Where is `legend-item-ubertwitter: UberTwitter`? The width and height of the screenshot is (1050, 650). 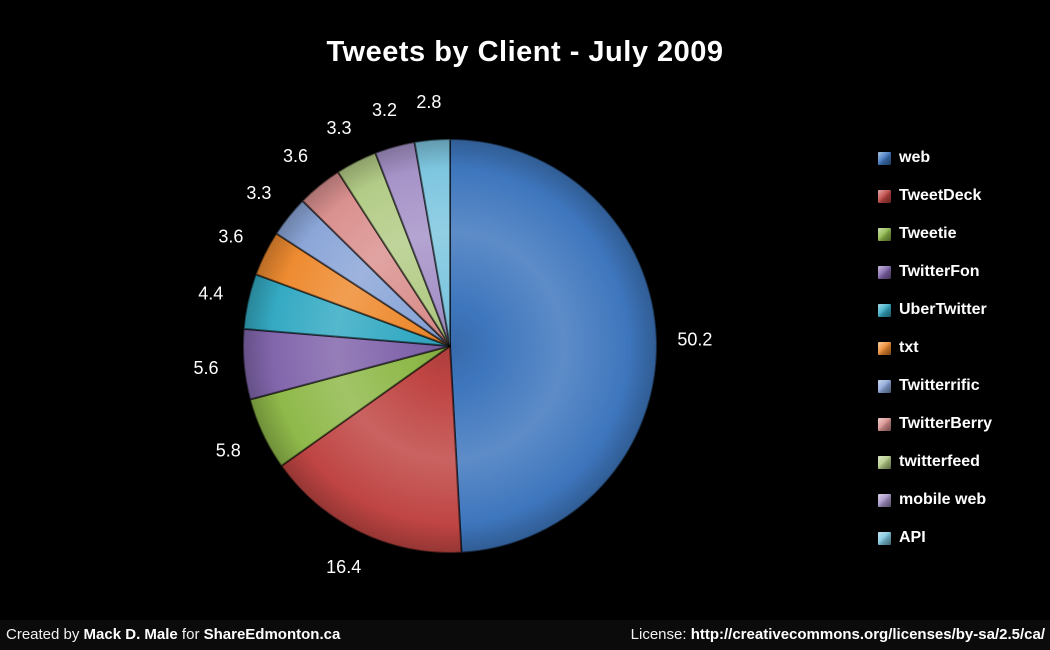
legend-item-ubertwitter: UberTwitter is located at coordinates (935, 310).